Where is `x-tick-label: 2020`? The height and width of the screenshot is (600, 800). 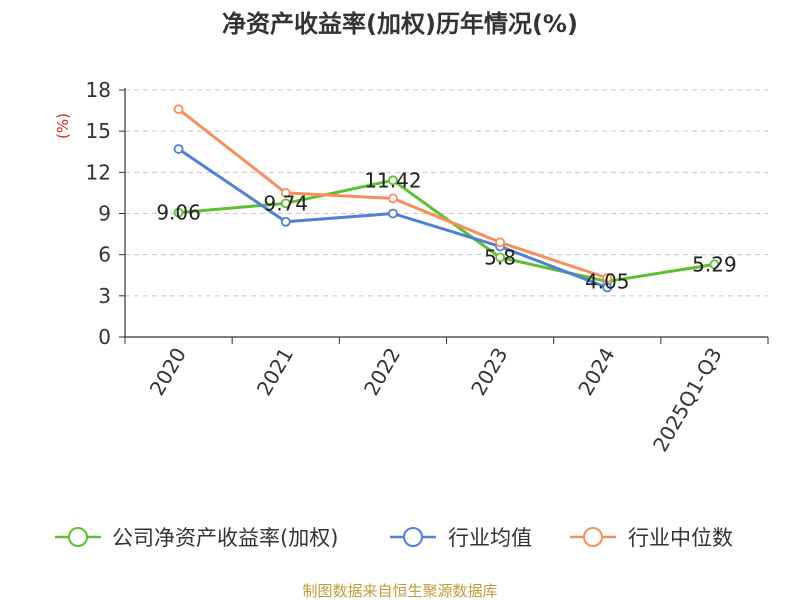 x-tick-label: 2020 is located at coordinates (168, 372).